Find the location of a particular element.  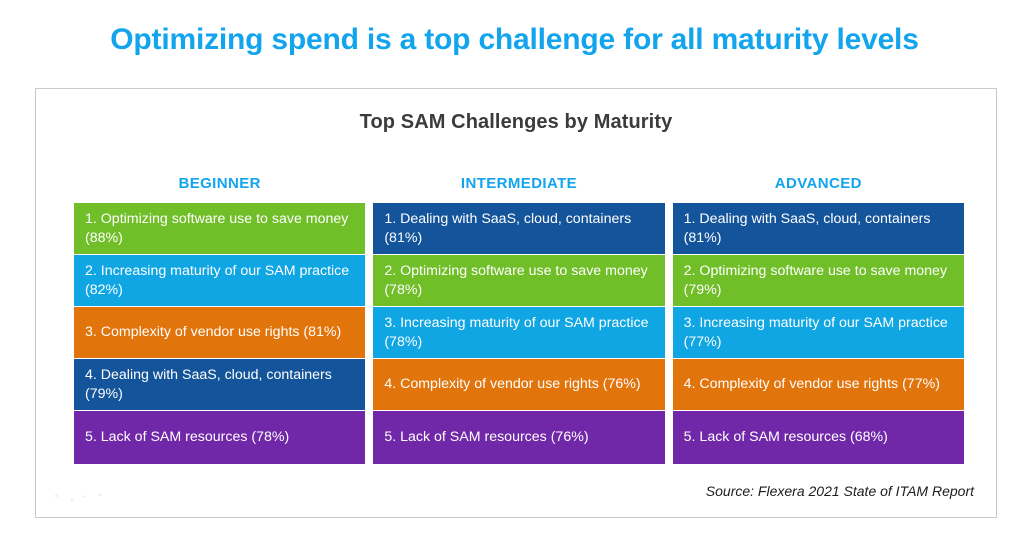

column-header-beginner: BEGINNER is located at coordinates (219, 183).